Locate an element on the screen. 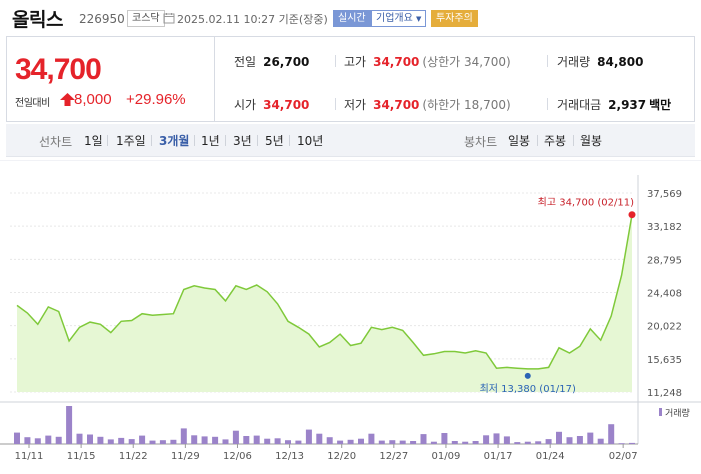 This screenshot has width=701, height=474. prev-close-value: 26,700 is located at coordinates (286, 62).